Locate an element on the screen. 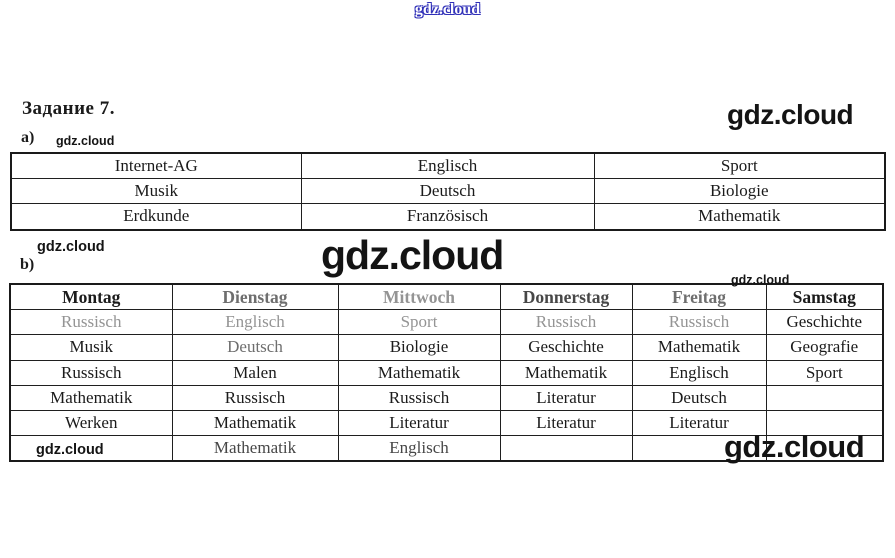 The width and height of the screenshot is (895, 558). table-row: Internet-AG Englisch Sport is located at coordinates (448, 166).